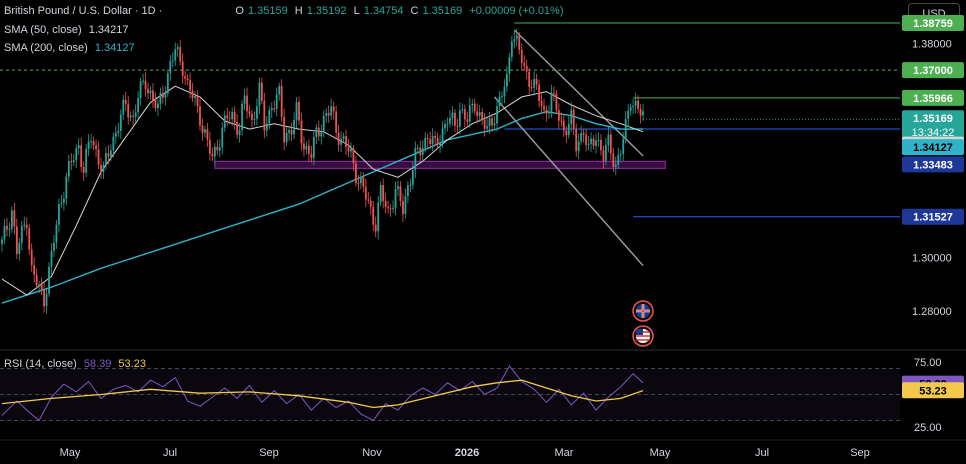  I want to click on channel-lower-line, so click(568, 181).